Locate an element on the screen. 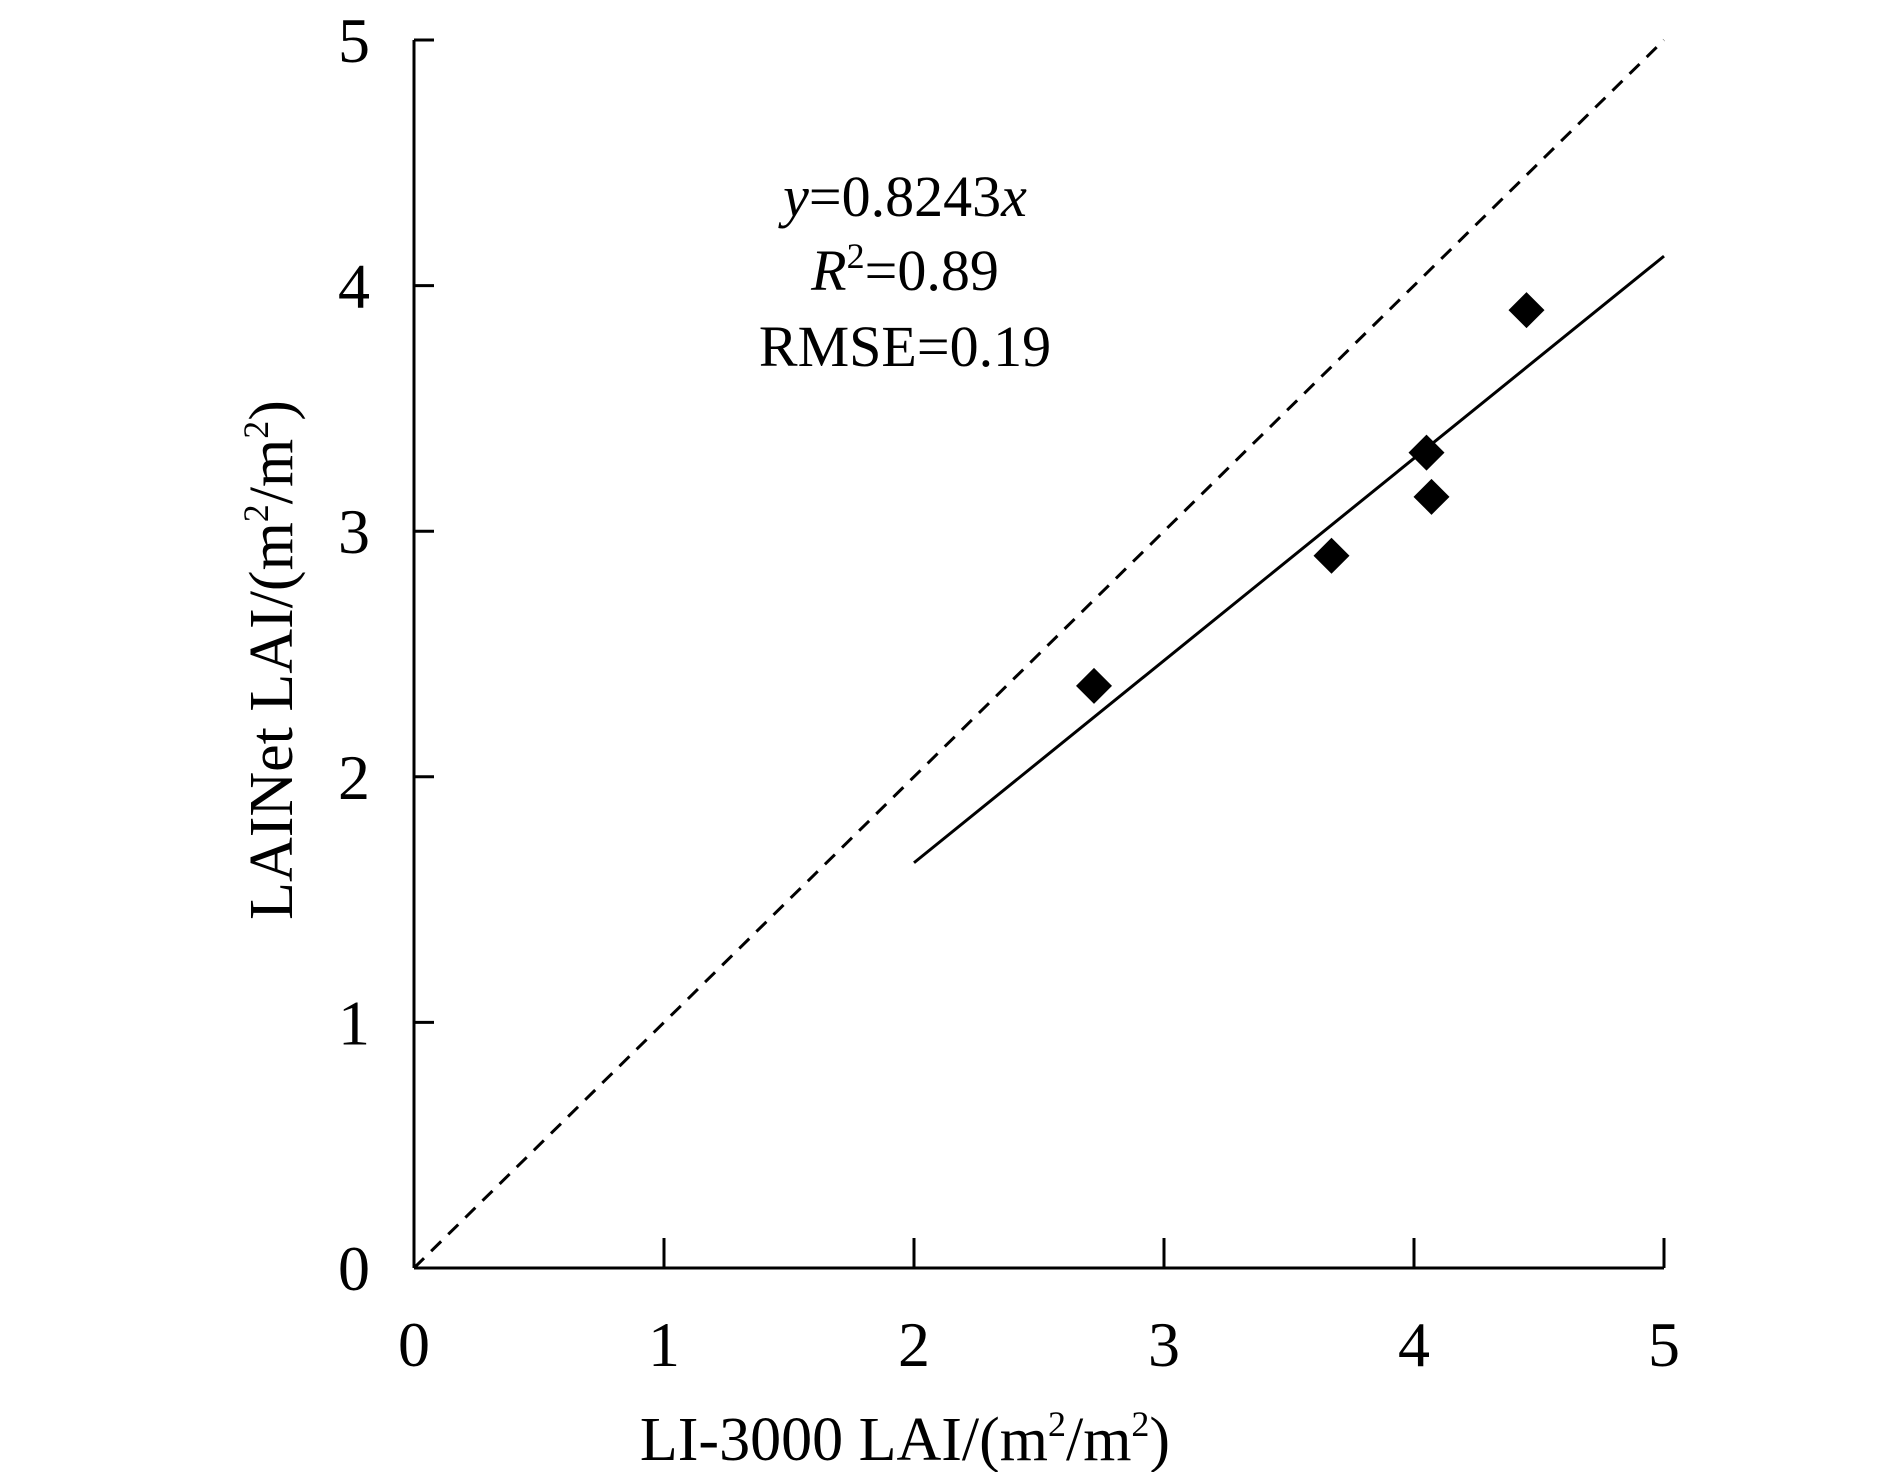 This screenshot has height=1477, width=1890. x-tick-label: 4 is located at coordinates (1414, 1344).